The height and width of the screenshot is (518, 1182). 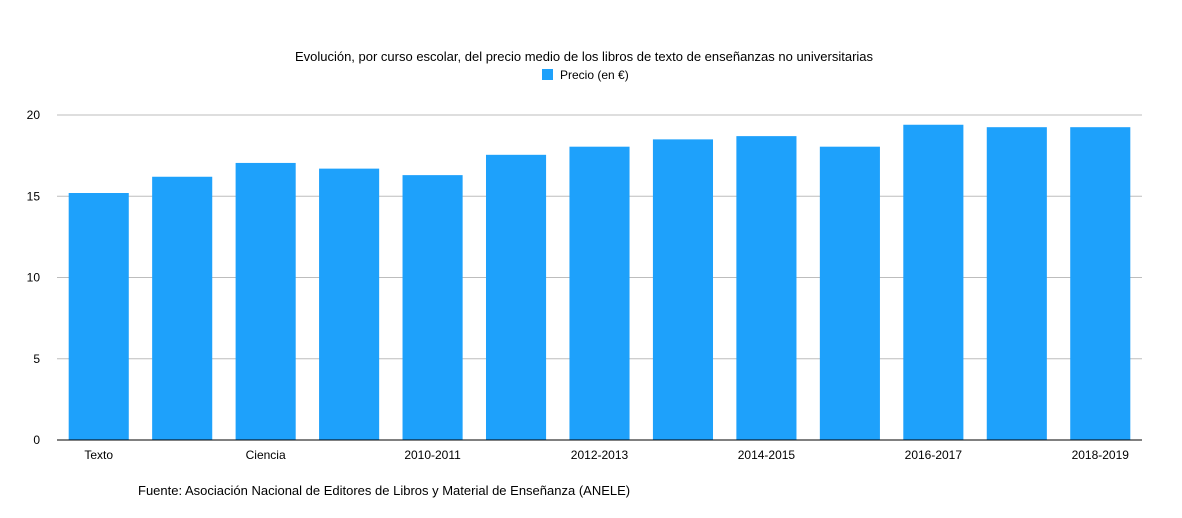 What do you see at coordinates (98, 455) in the screenshot?
I see `x-tick-label: Texto` at bounding box center [98, 455].